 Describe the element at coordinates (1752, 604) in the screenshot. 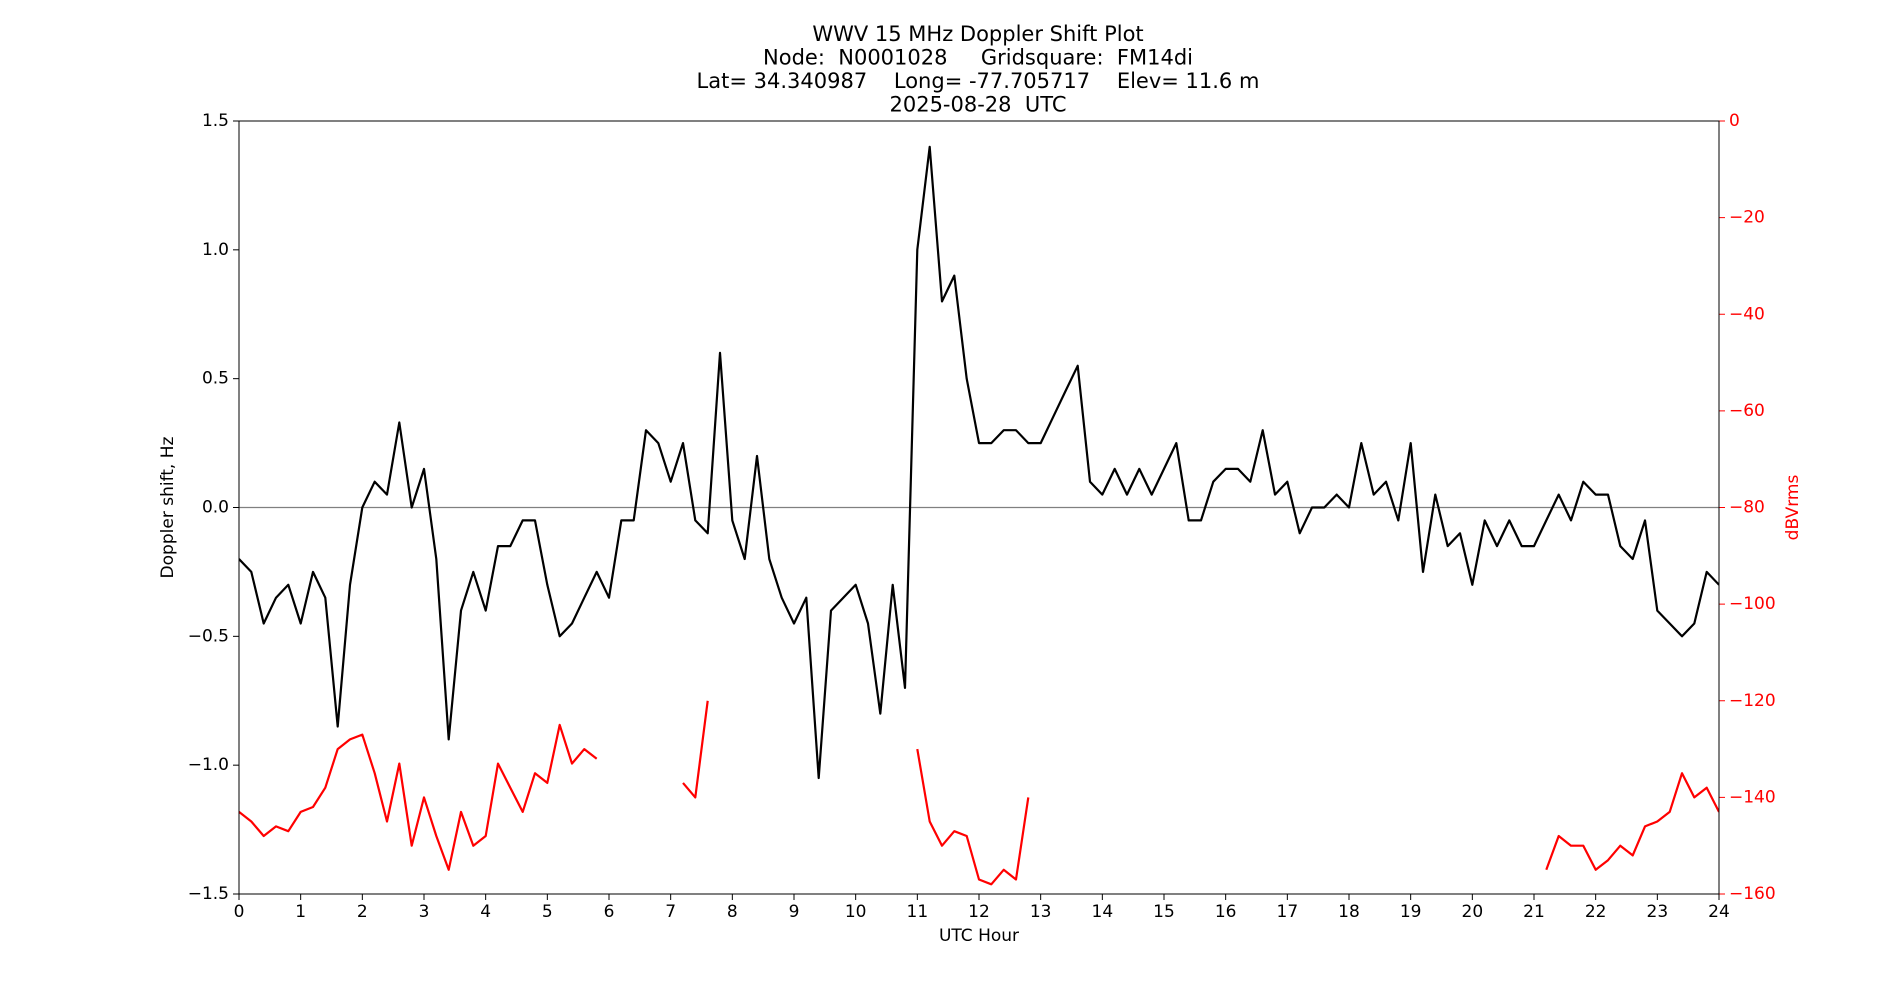

I see `y2-tick-label: −100` at that location.